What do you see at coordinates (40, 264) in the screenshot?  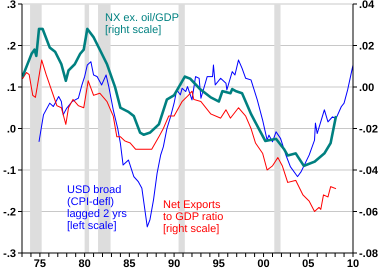 I see `x-tick-label: 75` at bounding box center [40, 264].